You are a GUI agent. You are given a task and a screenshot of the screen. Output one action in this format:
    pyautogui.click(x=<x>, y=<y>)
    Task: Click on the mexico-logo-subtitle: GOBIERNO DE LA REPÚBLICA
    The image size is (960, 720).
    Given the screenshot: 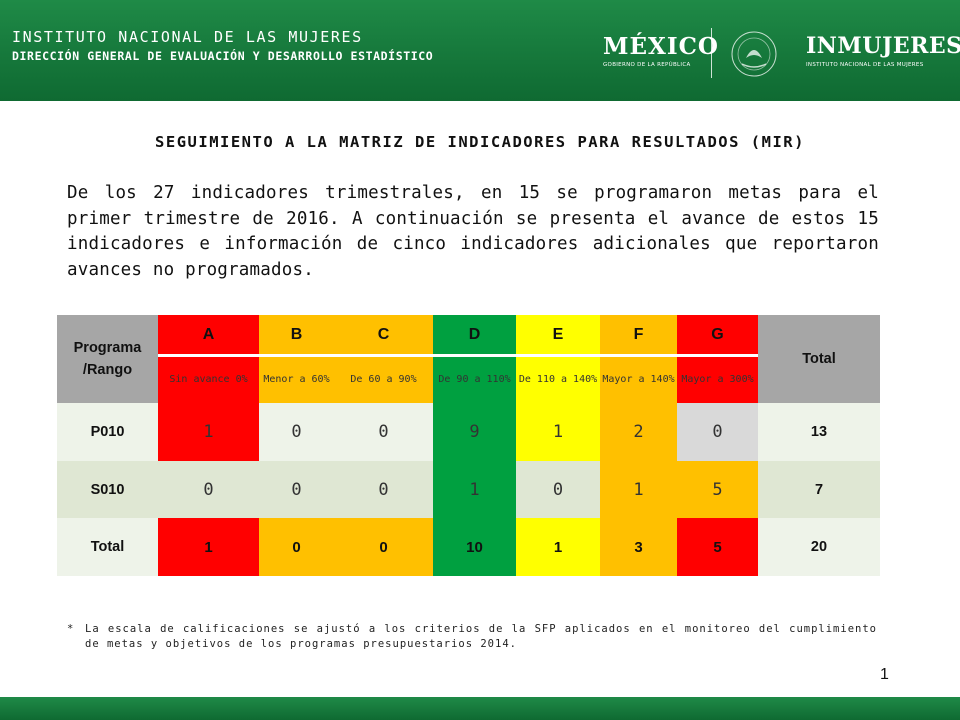 What is the action you would take?
    pyautogui.click(x=647, y=65)
    